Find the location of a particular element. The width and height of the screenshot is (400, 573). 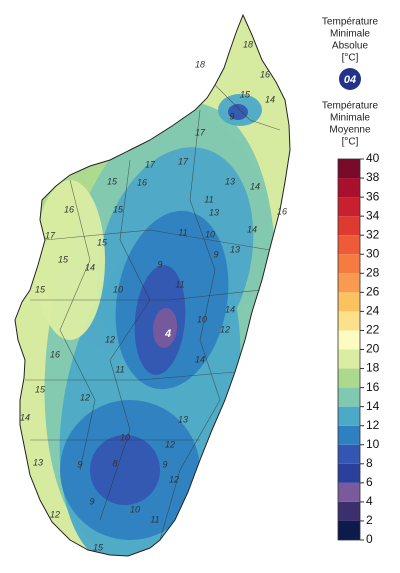

absolute-title: [°C] is located at coordinates (350, 58).